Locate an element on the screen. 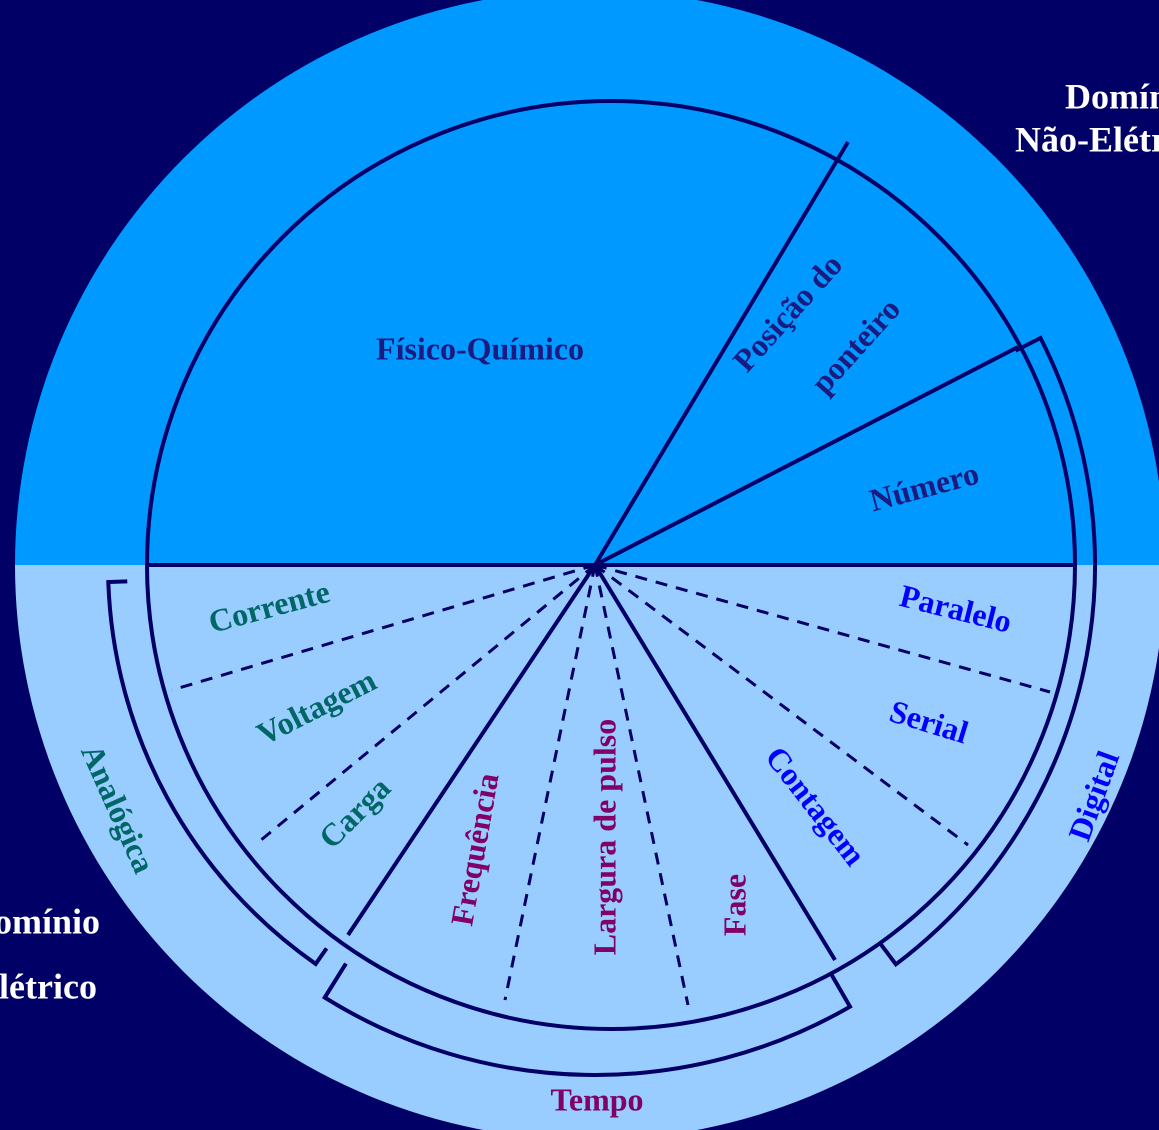 This screenshot has width=1159, height=1130. region-label: Não-Elétrico is located at coordinates (1087, 139).